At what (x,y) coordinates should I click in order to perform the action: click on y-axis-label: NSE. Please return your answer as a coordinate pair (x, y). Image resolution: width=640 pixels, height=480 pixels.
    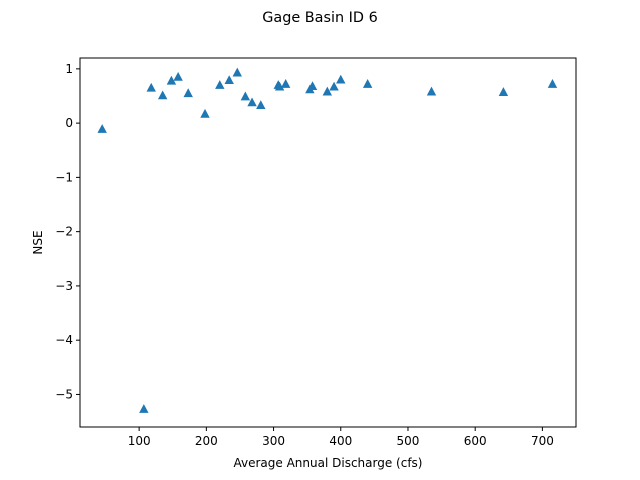
    Looking at the image, I should click on (38, 242).